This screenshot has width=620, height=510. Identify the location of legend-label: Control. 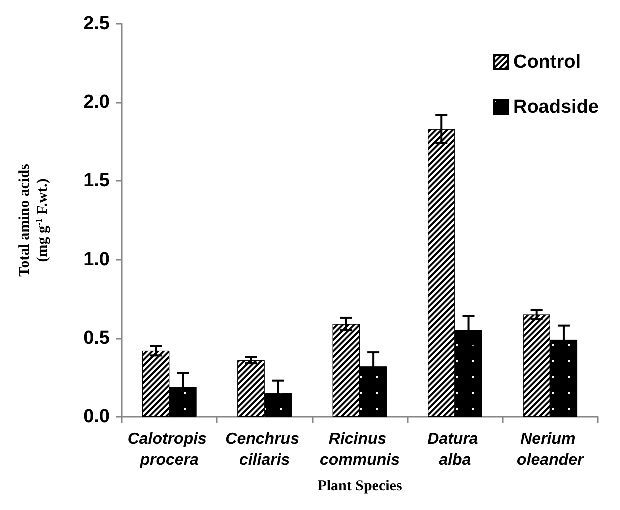
(547, 62).